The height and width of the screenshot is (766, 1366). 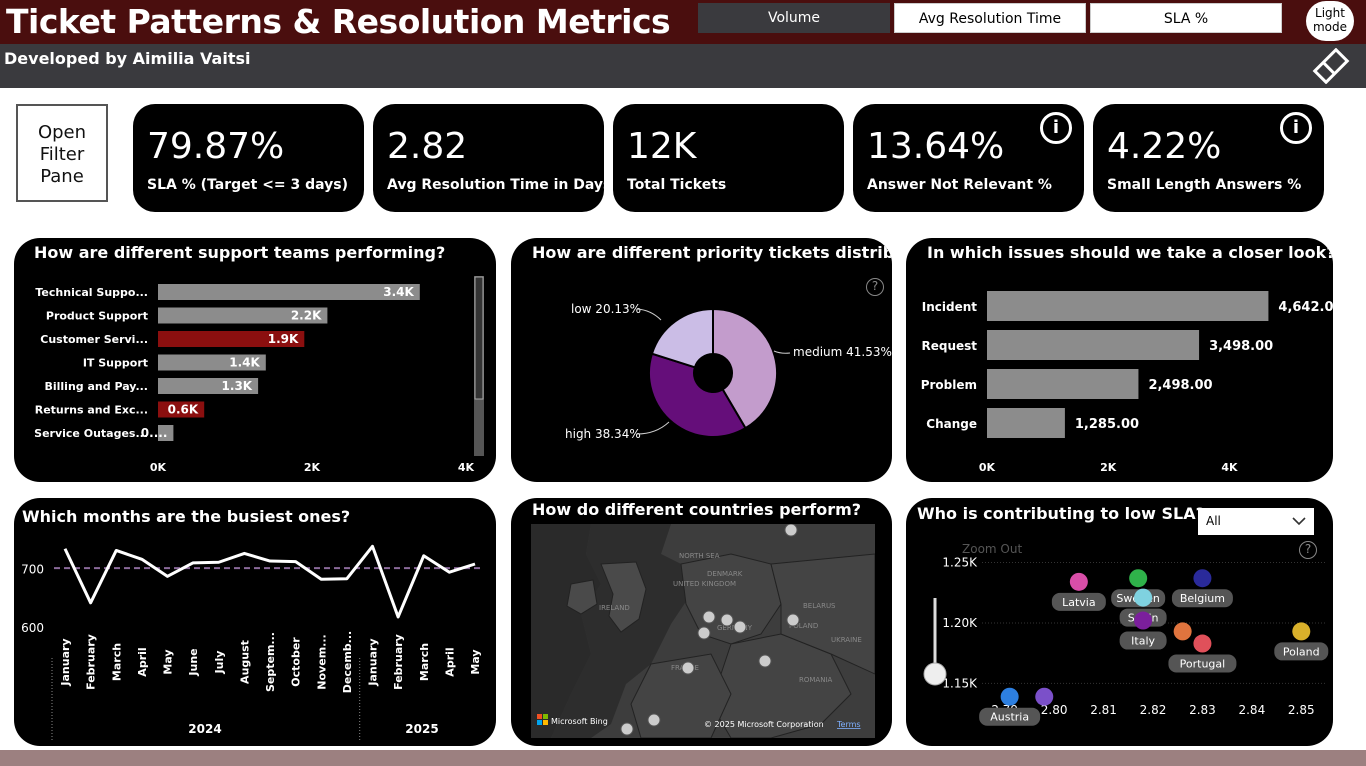 I want to click on kpi-total-tickets: 12K Total Tickets, so click(x=728, y=158).